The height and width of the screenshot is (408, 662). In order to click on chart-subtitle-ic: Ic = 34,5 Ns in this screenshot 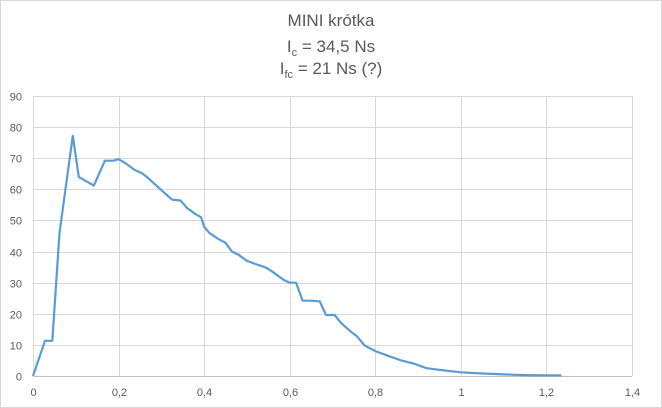, I will do `click(331, 50)`.